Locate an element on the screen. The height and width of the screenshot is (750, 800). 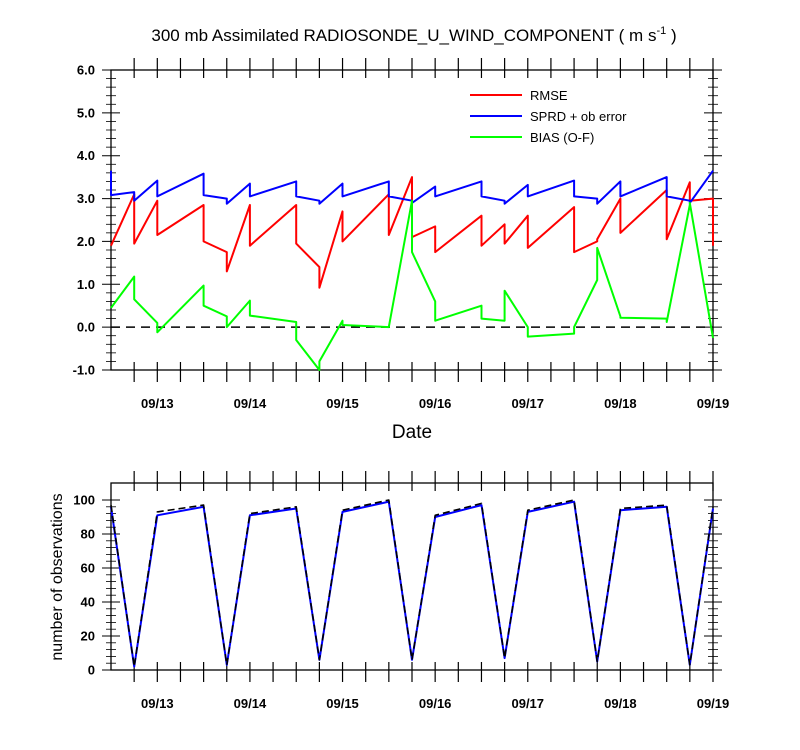
bottom-ytick-label: 80 is located at coordinates (88, 534).